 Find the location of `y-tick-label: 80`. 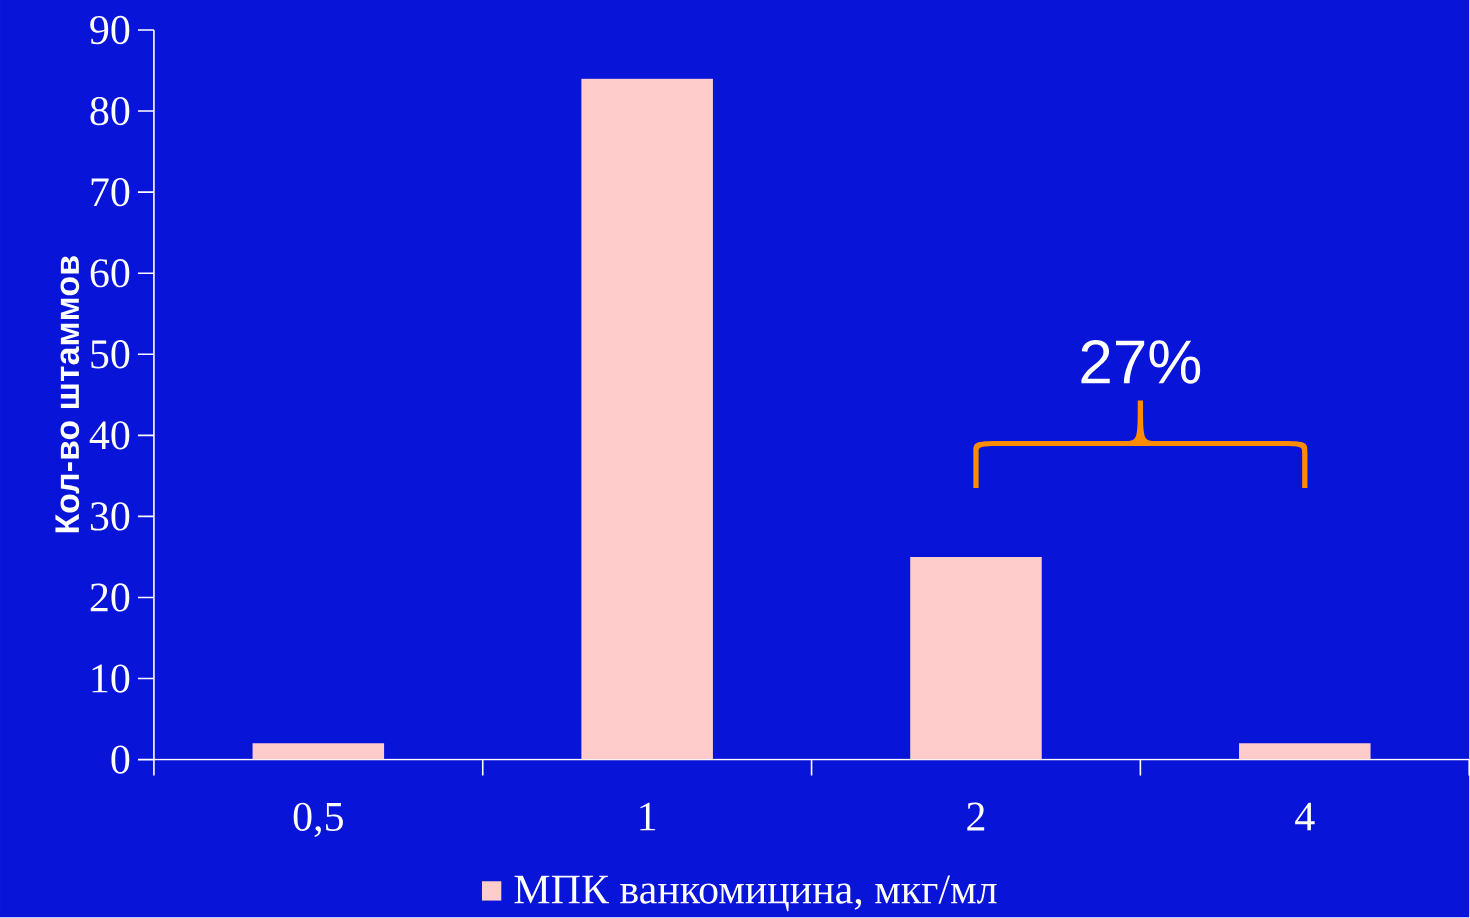

y-tick-label: 80 is located at coordinates (110, 111).